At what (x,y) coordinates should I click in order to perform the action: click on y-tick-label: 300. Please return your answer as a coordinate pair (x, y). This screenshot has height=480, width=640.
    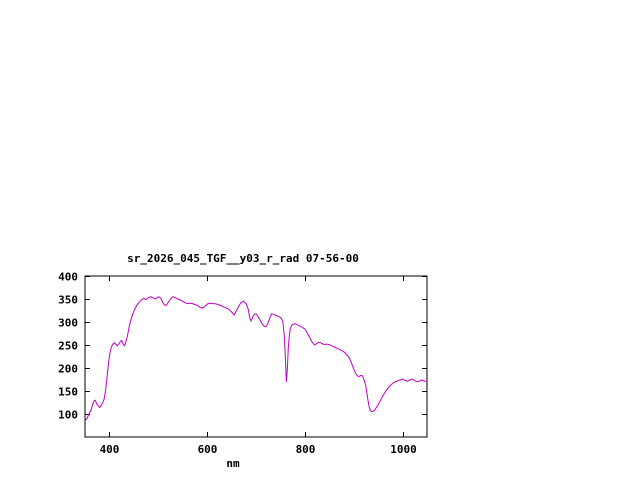
    Looking at the image, I should click on (68, 323).